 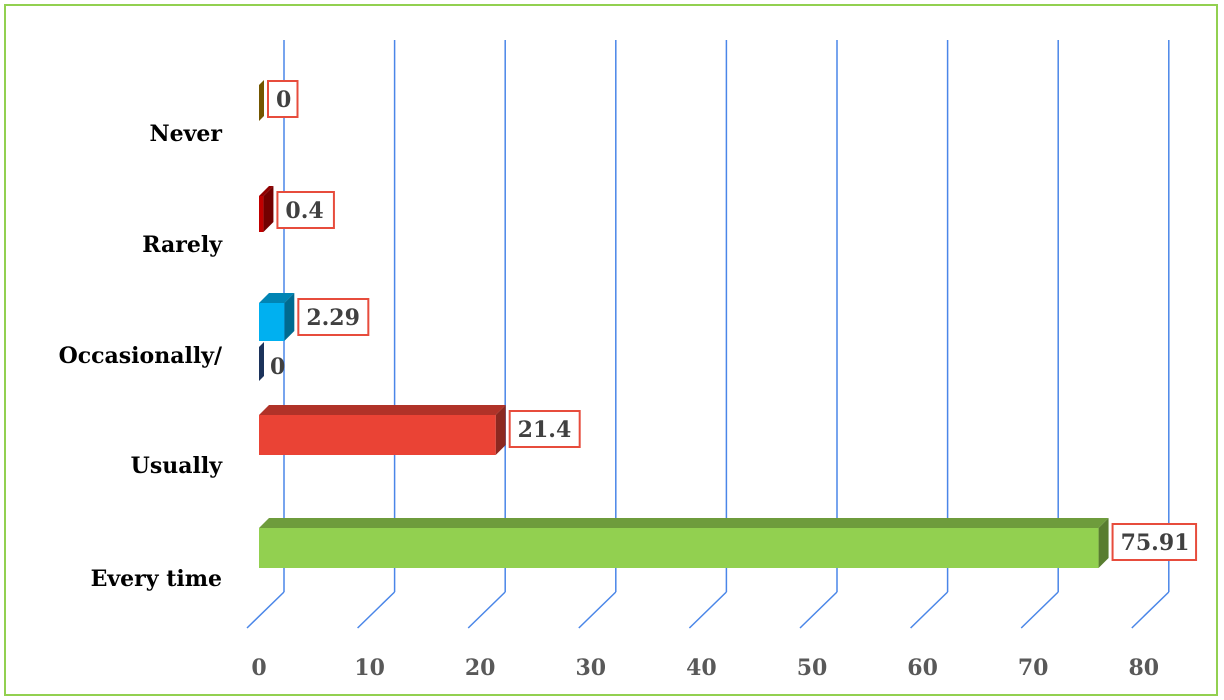 What do you see at coordinates (177, 466) in the screenshot?
I see `category-label: Usually` at bounding box center [177, 466].